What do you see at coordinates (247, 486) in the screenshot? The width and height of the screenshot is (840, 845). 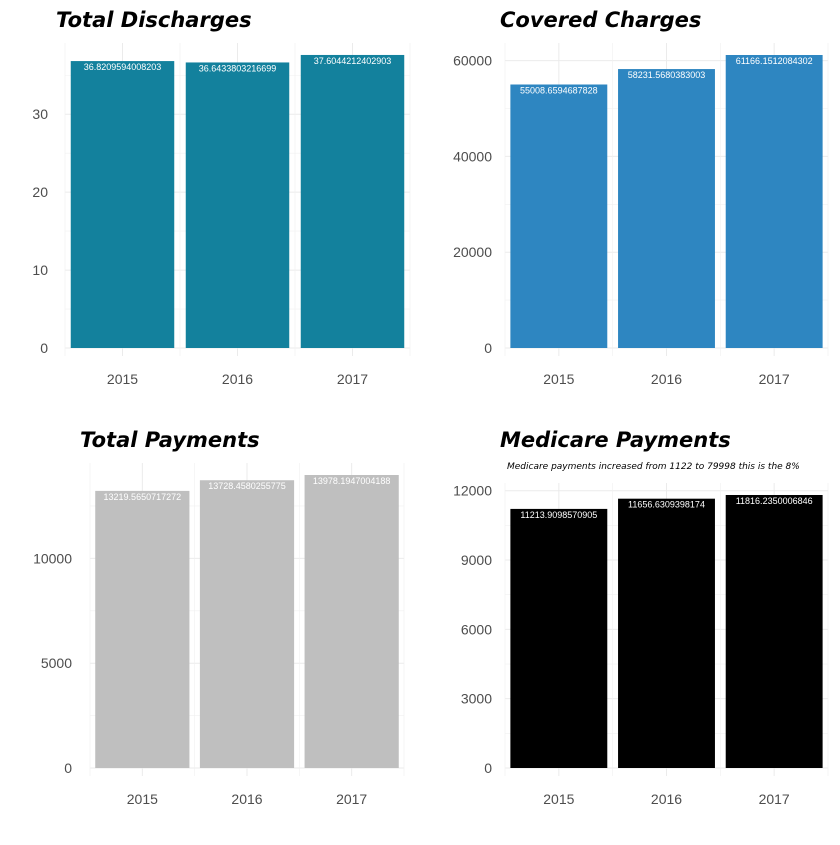 I see `bar-value-label: 13728.4580255775` at bounding box center [247, 486].